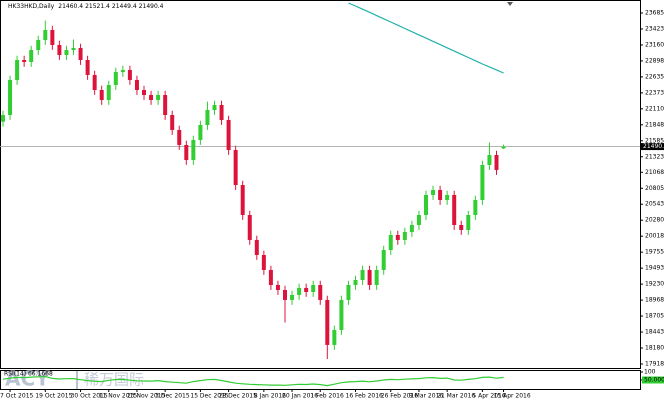 The height and width of the screenshot is (401, 664). I want to click on x-tick-label: 21 Mar 2016, so click(456, 396).